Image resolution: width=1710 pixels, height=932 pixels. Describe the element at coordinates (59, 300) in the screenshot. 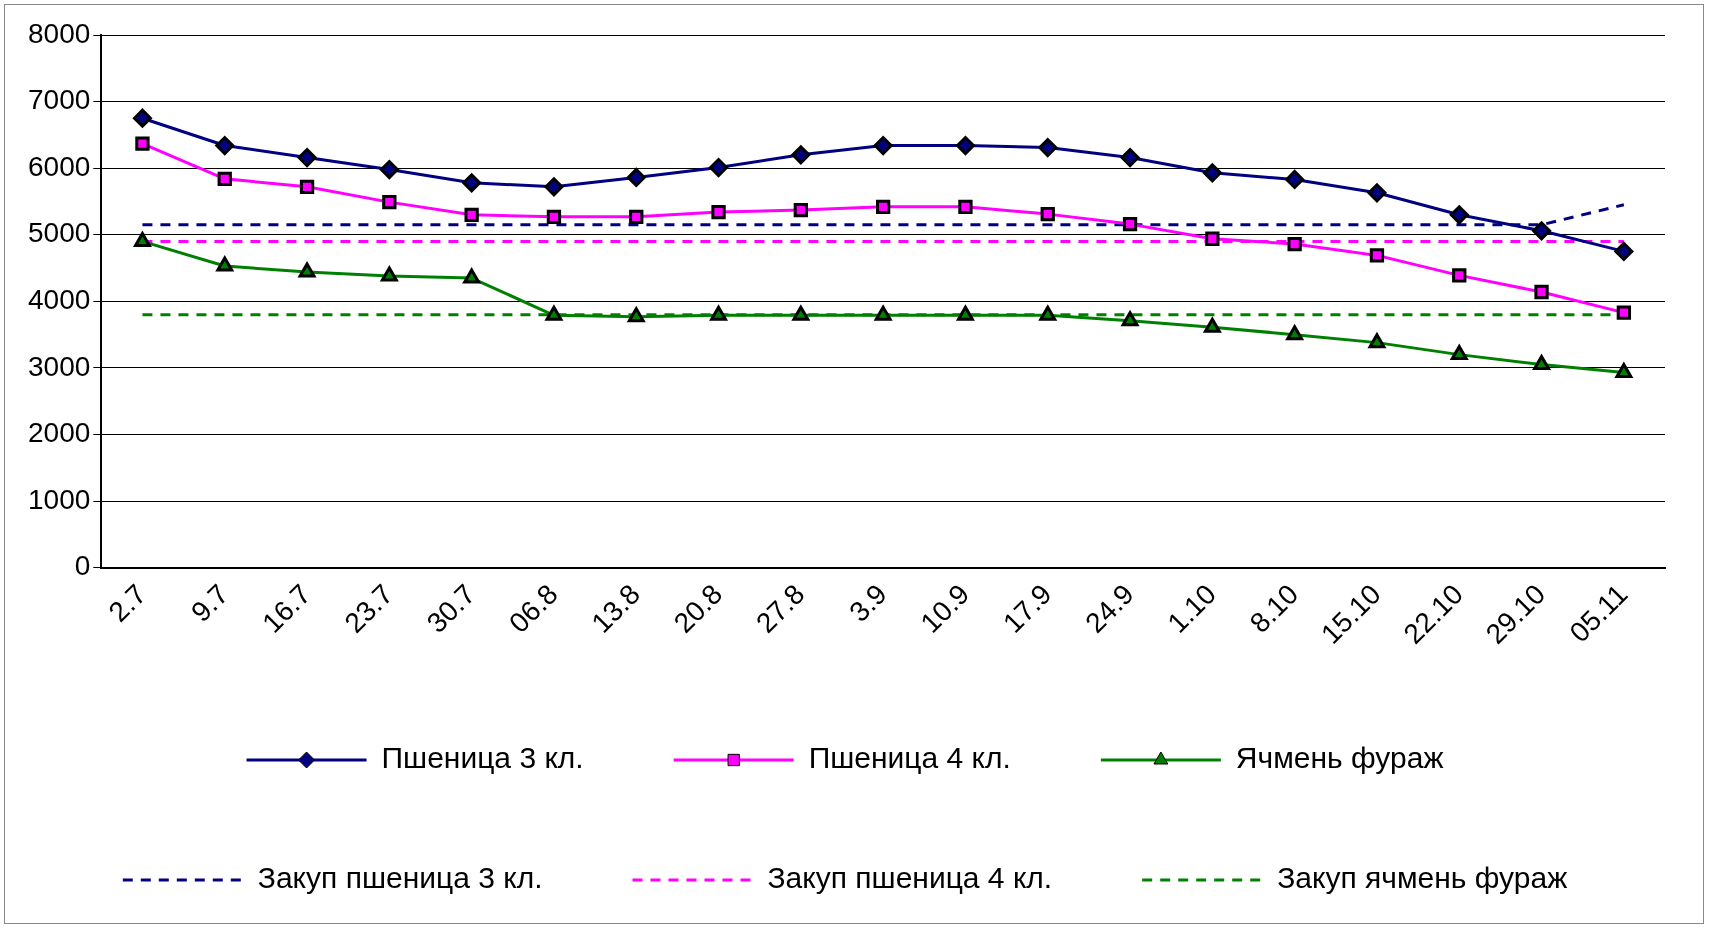

I see `y-tick-label: 4000` at that location.